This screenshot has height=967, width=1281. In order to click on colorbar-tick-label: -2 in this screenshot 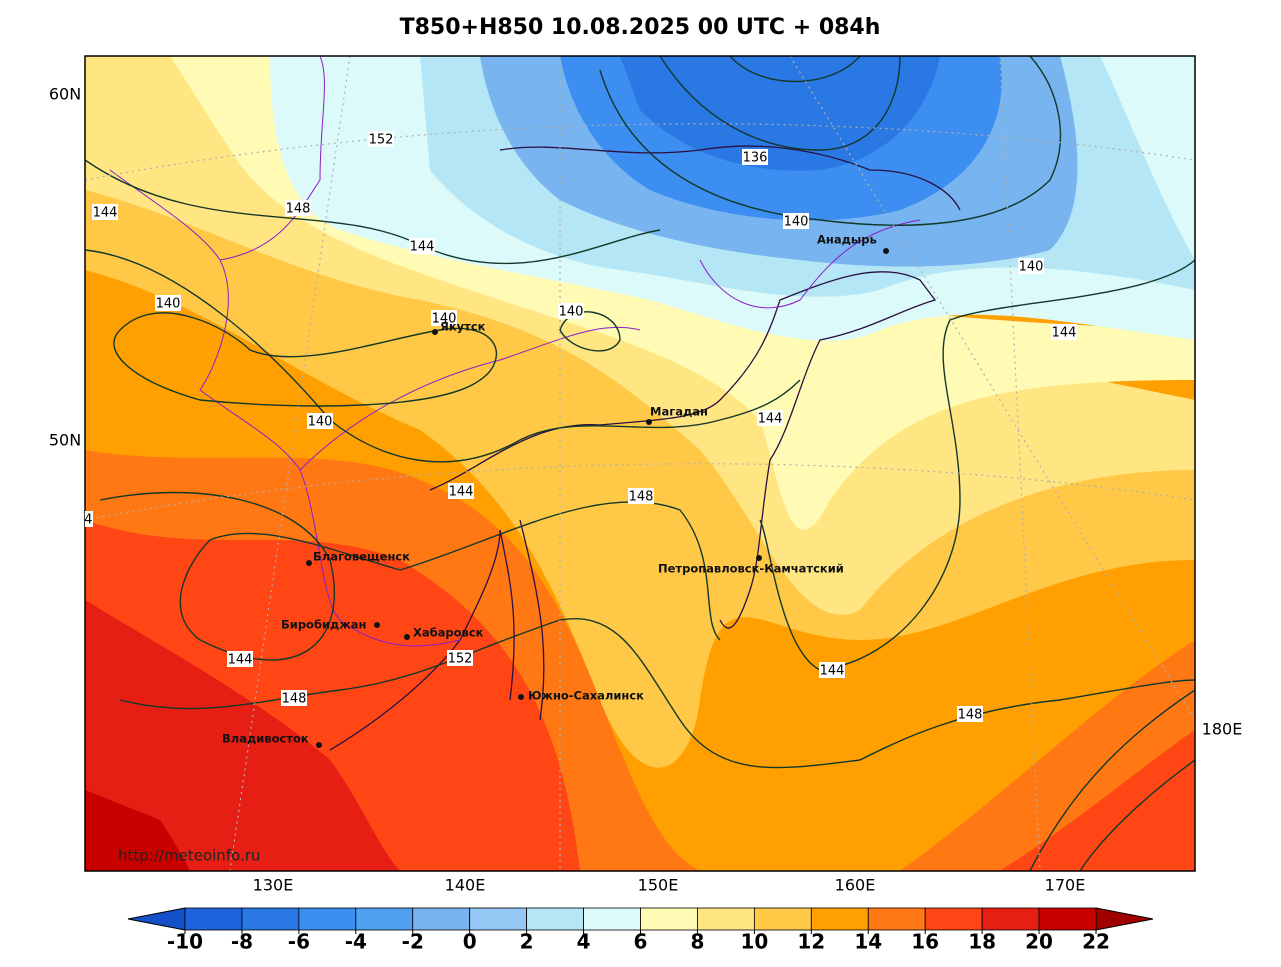, I will do `click(413, 942)`.